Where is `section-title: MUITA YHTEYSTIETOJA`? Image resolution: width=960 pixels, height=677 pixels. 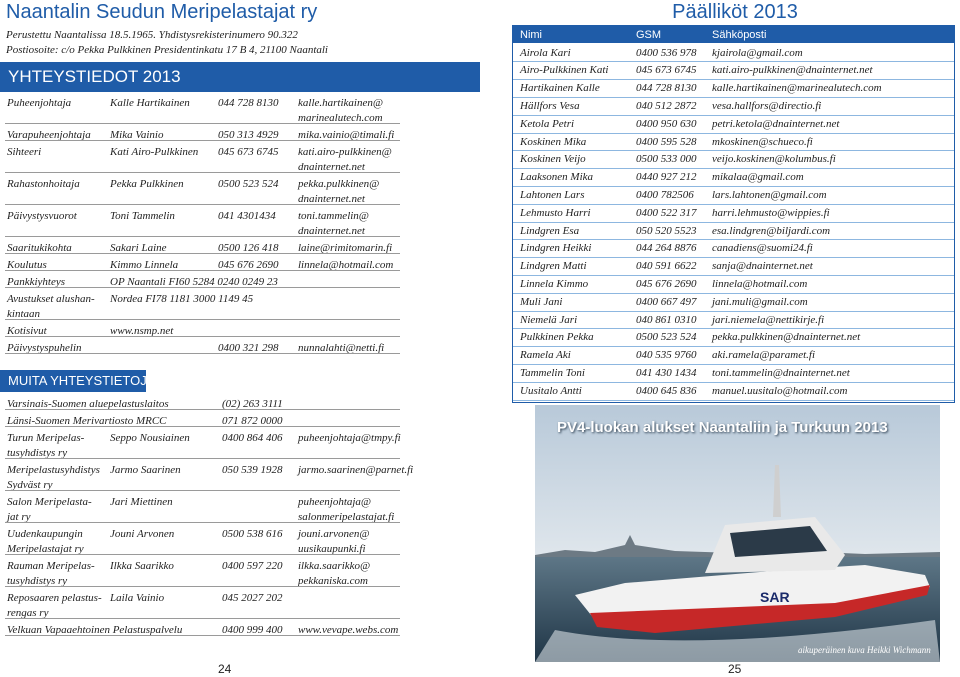
section-title: MUITA YHTEYSTIETOJA is located at coordinates (82, 380).